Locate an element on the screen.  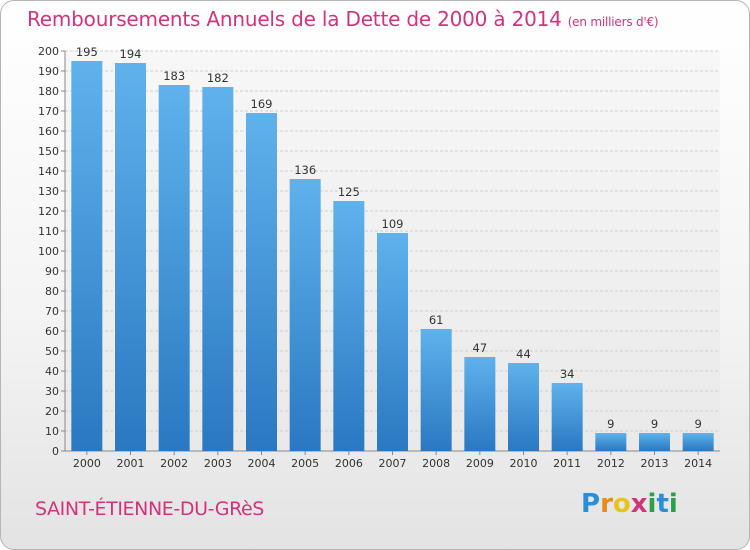
commune-name: SAINT-ÉTIENNE-DU-GRèS is located at coordinates (149, 509).